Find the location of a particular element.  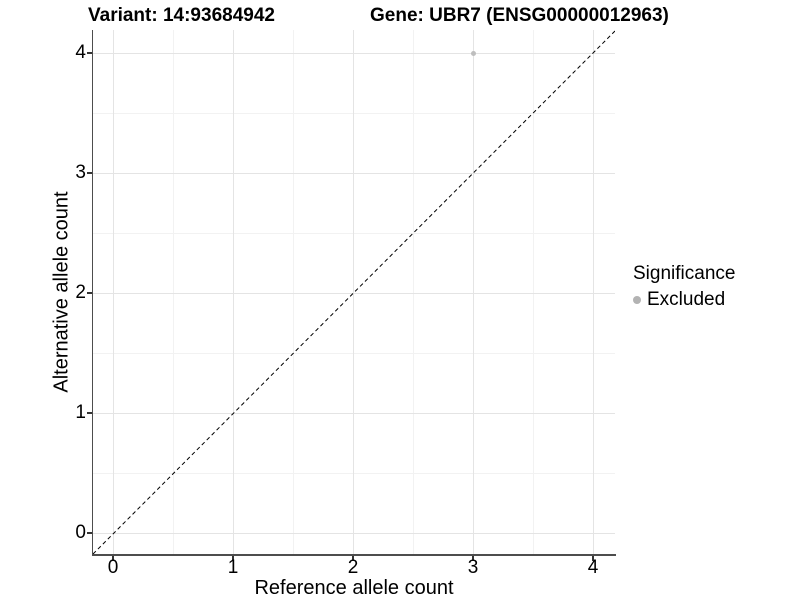

plot-title-variant: Variant: 14:93684942 is located at coordinates (181, 15).